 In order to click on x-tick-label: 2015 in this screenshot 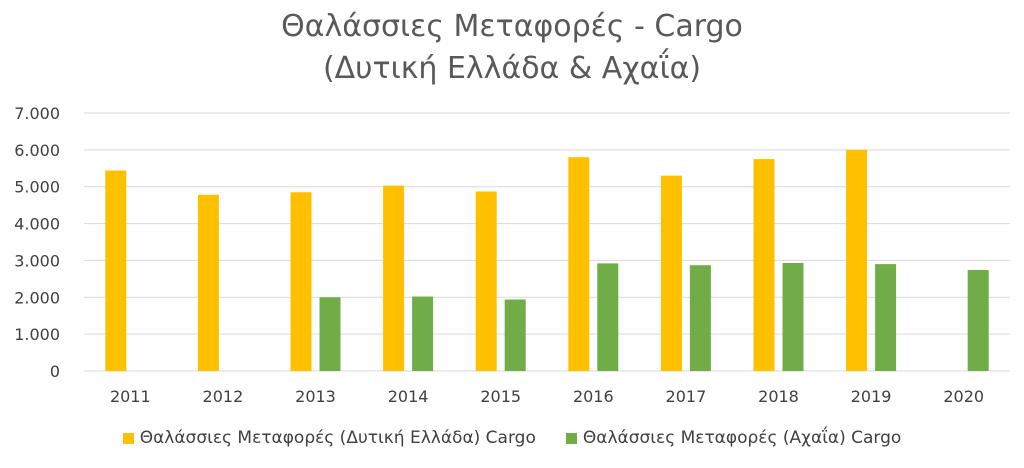, I will do `click(500, 396)`.